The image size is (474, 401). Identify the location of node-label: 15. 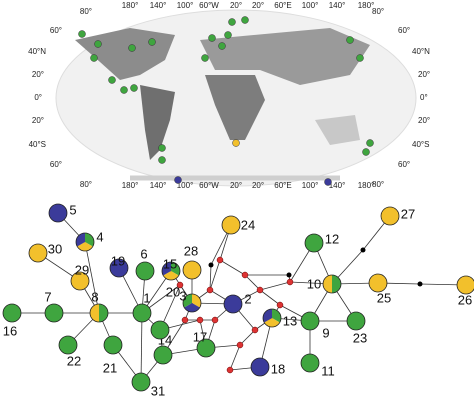
(170, 263).